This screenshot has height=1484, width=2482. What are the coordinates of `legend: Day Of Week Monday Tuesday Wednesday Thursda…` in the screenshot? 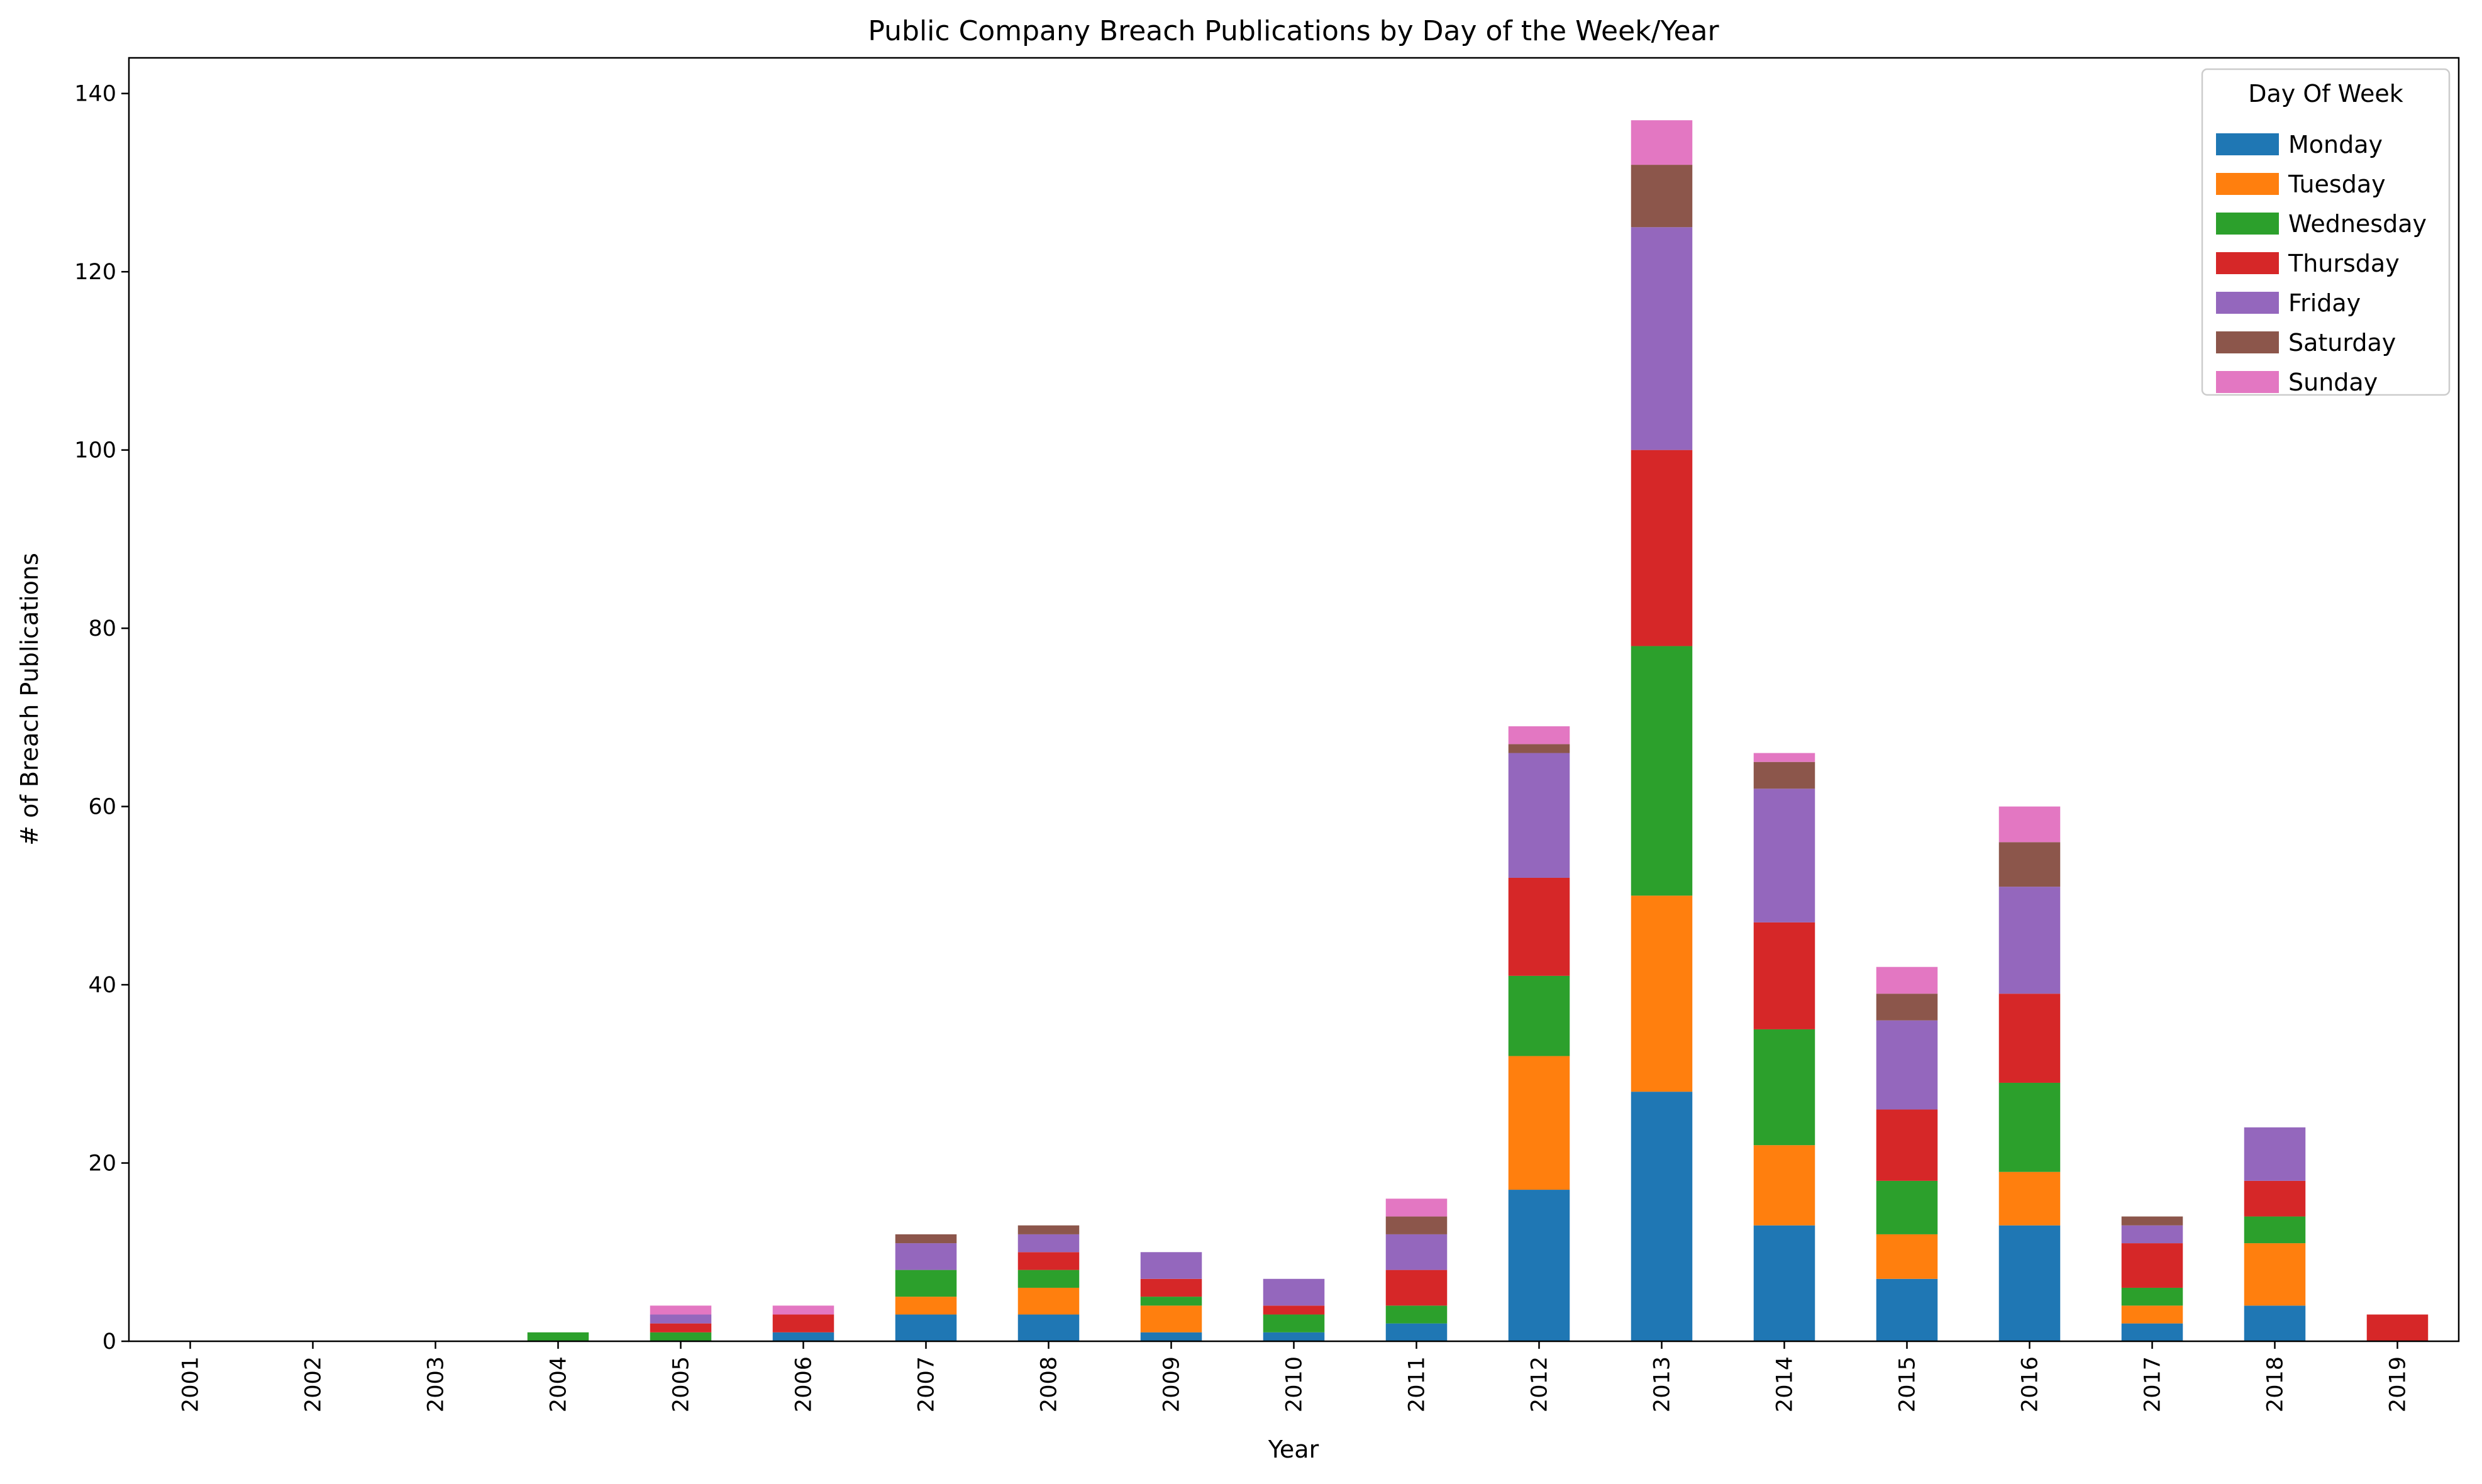 It's located at (2326, 232).